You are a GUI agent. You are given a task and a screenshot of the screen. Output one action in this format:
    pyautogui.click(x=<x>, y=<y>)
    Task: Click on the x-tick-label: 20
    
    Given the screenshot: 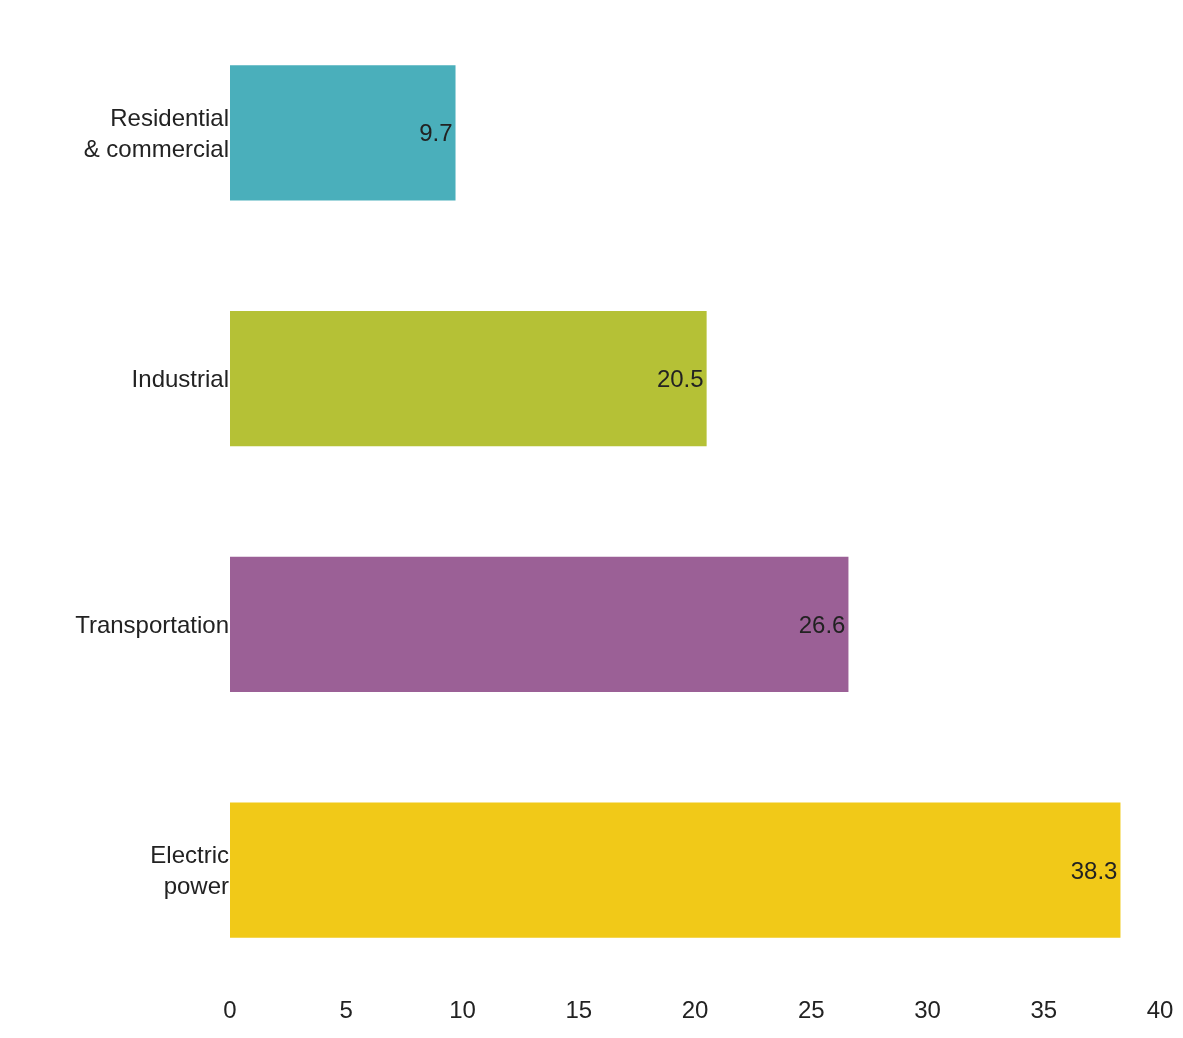 What is the action you would take?
    pyautogui.click(x=695, y=1009)
    